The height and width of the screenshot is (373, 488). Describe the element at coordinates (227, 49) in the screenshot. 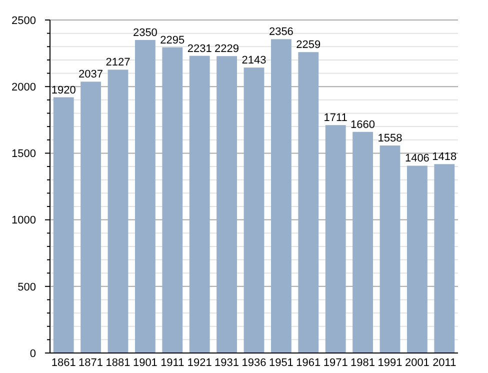

I see `data-label: 2229` at that location.